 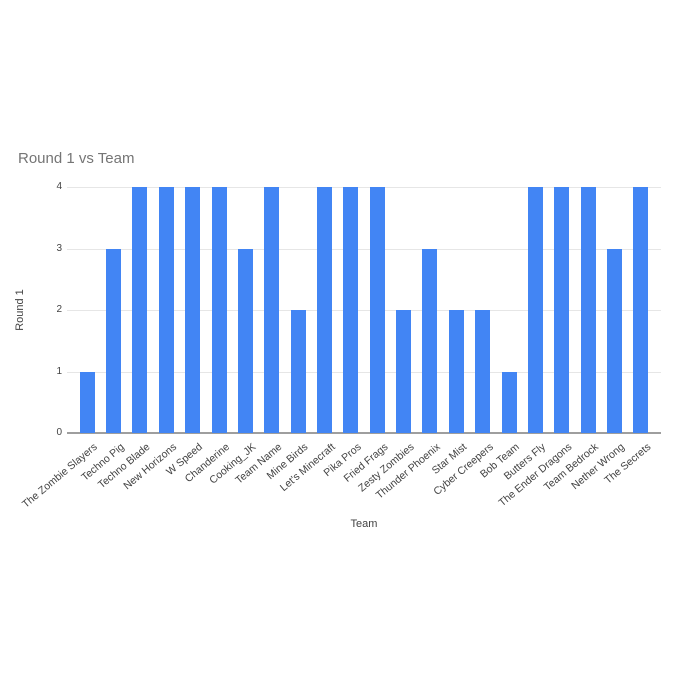 What do you see at coordinates (59, 309) in the screenshot?
I see `y-tick-label: 2` at bounding box center [59, 309].